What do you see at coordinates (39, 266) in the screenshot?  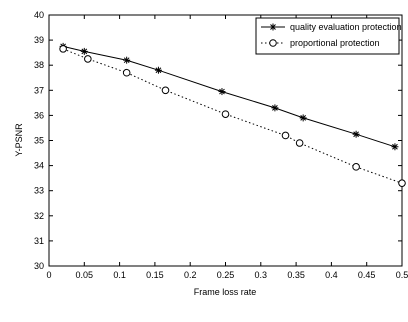 I see `y-tick-label: 30` at bounding box center [39, 266].